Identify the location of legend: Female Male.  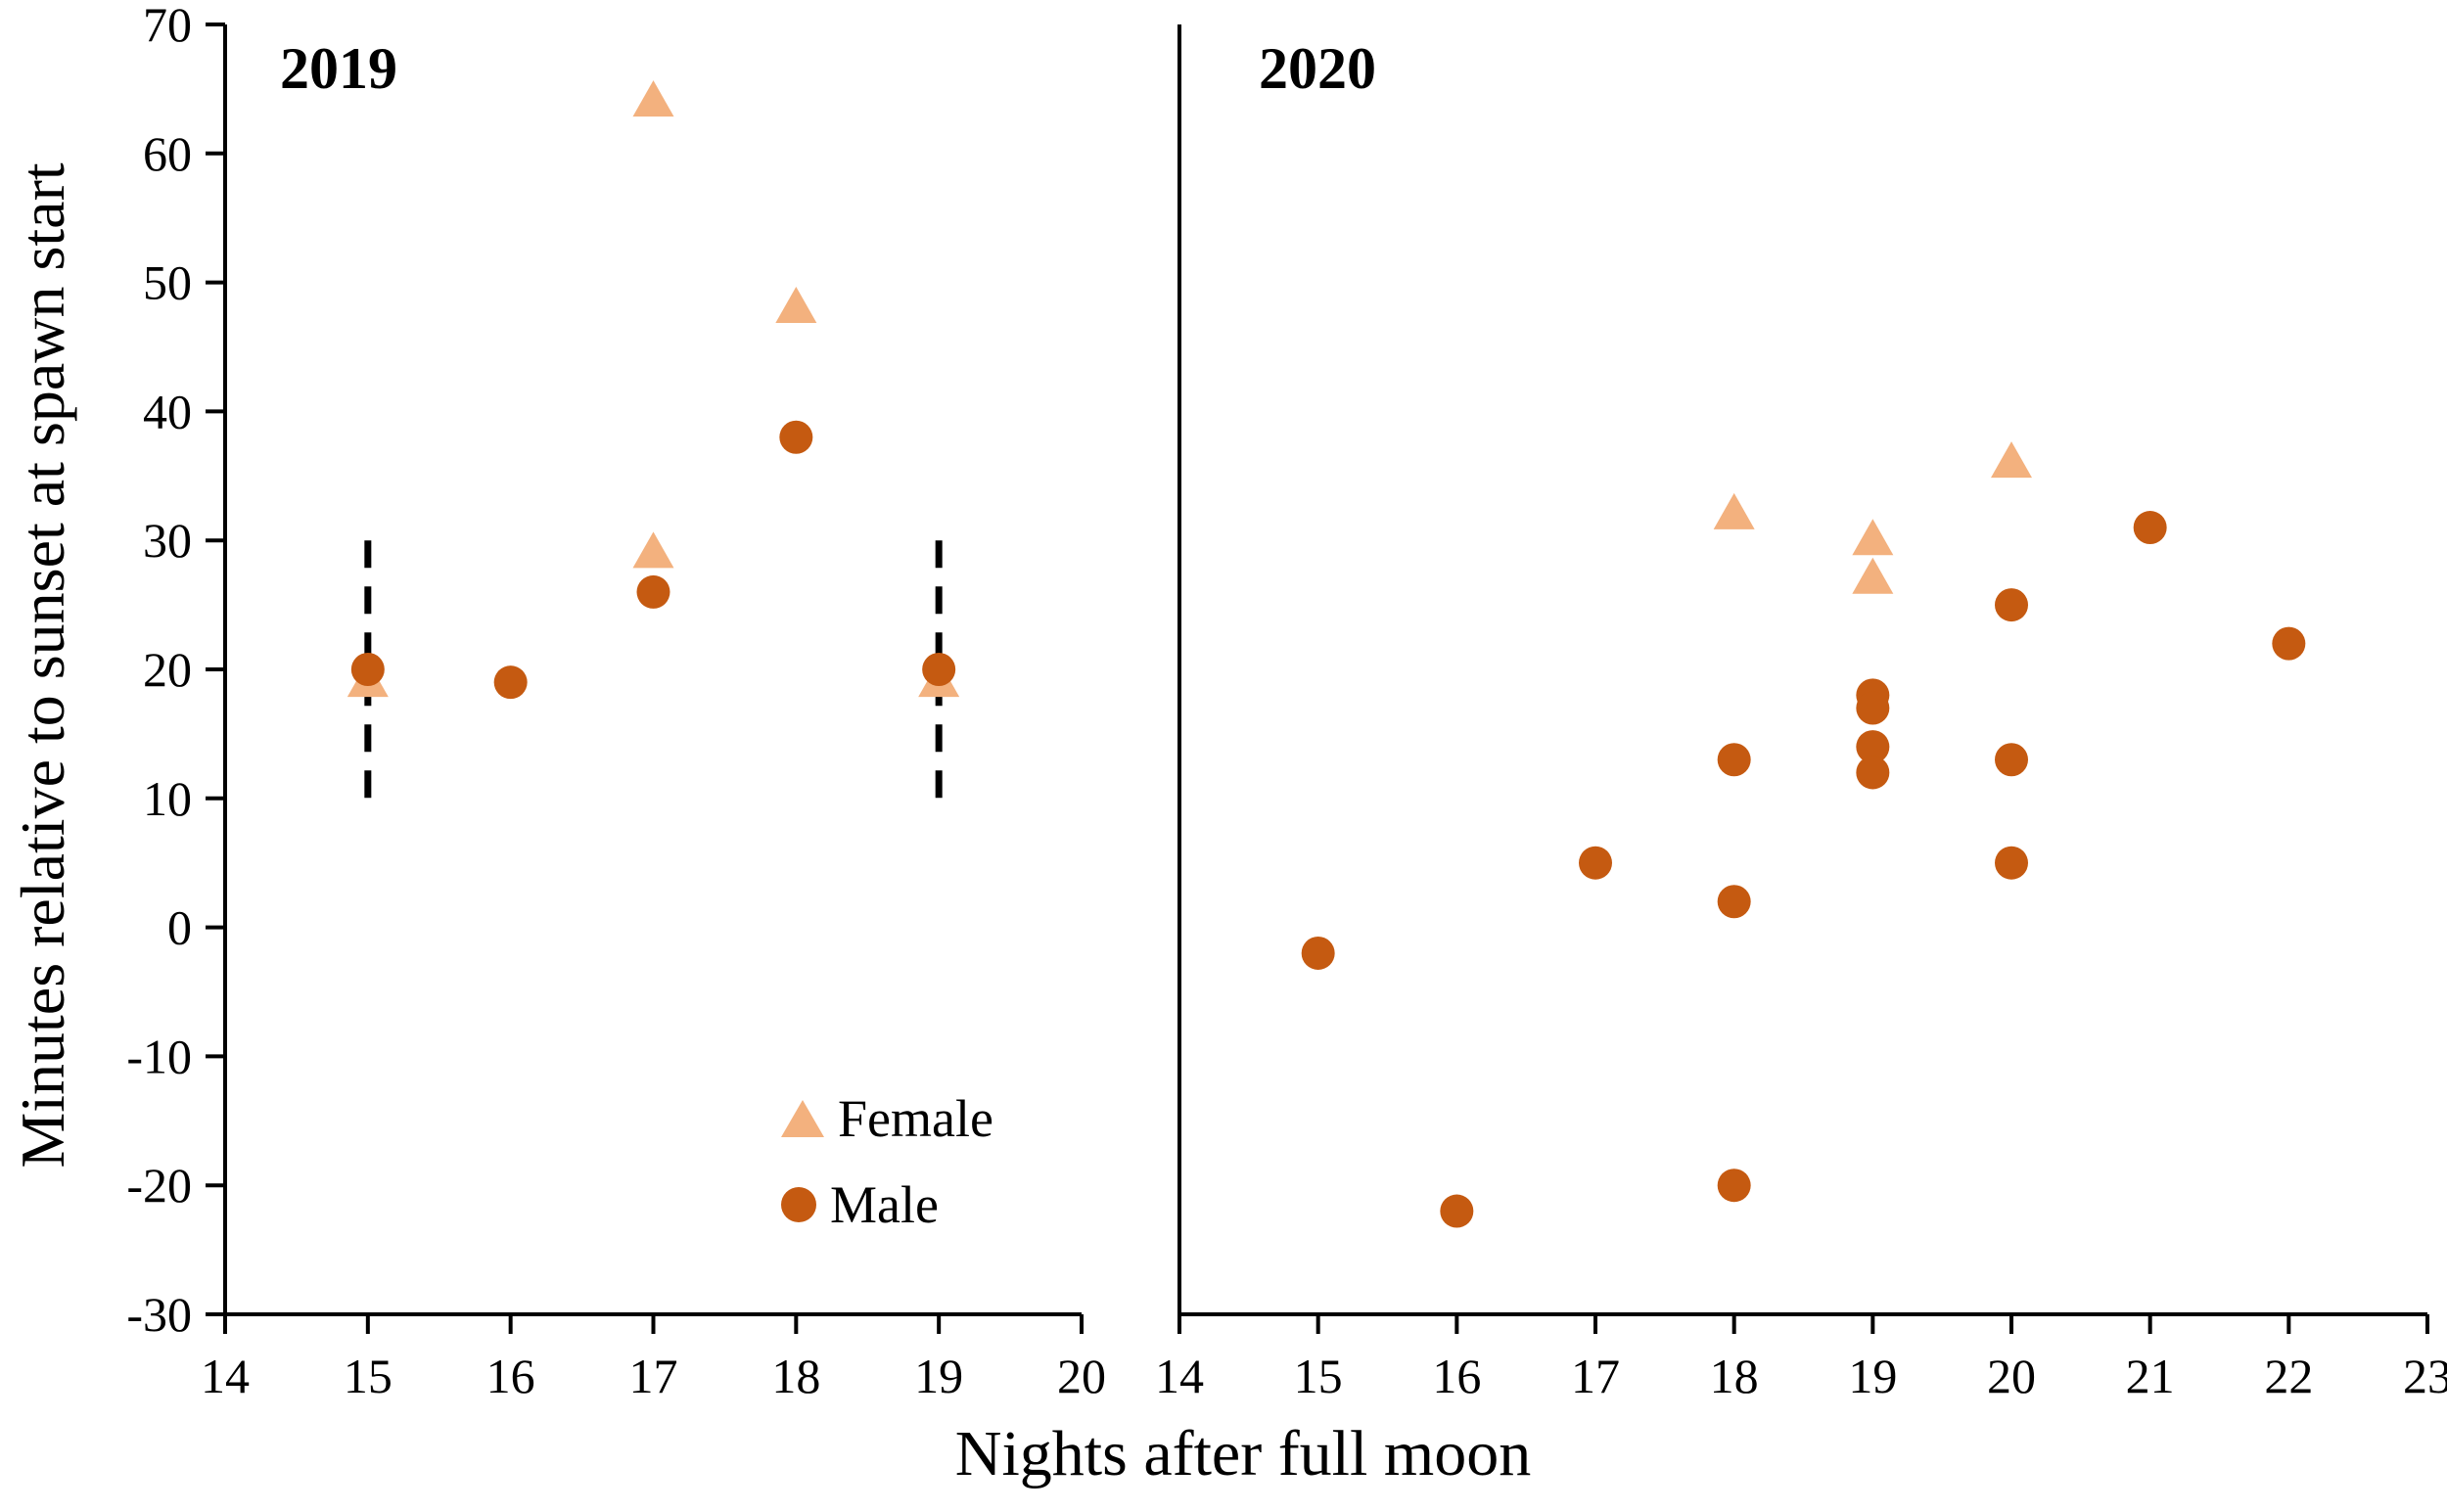
(887, 1161).